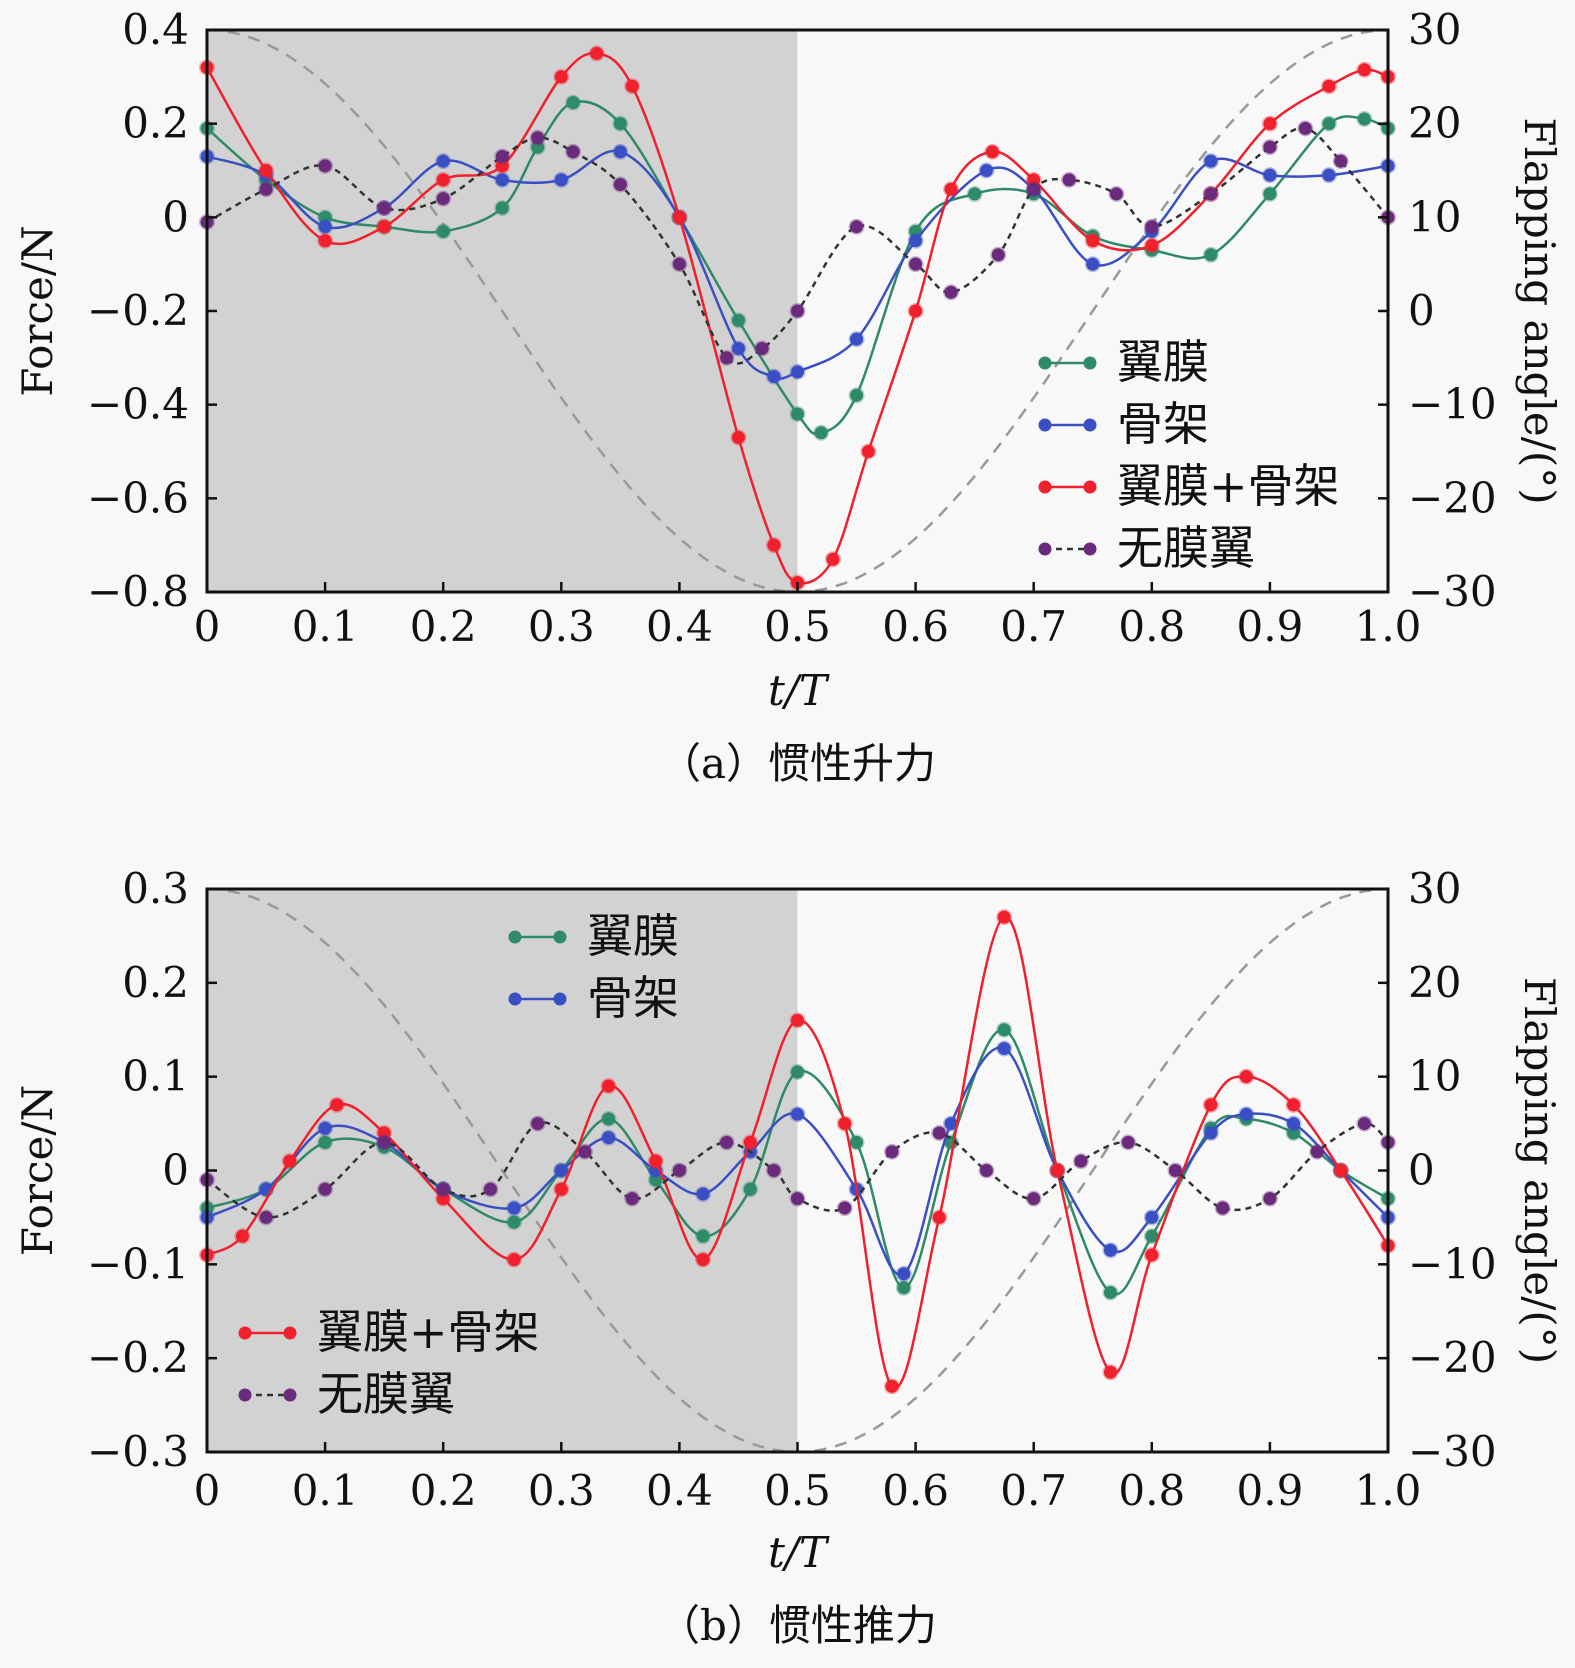 The width and height of the screenshot is (1575, 1668). What do you see at coordinates (1151, 626) in the screenshot?
I see `x-tick-label: 0.8` at bounding box center [1151, 626].